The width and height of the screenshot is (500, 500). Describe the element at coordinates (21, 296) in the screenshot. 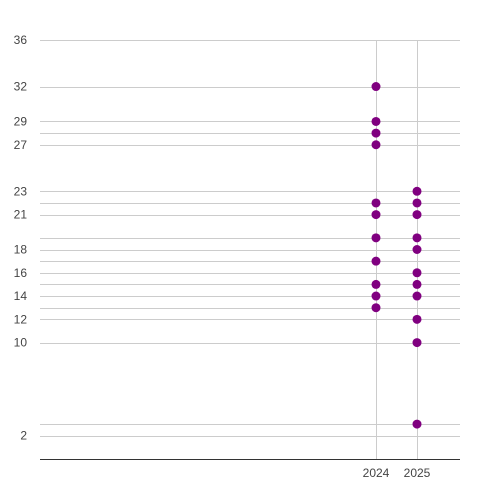

I see `y-tick-label: 14` at that location.